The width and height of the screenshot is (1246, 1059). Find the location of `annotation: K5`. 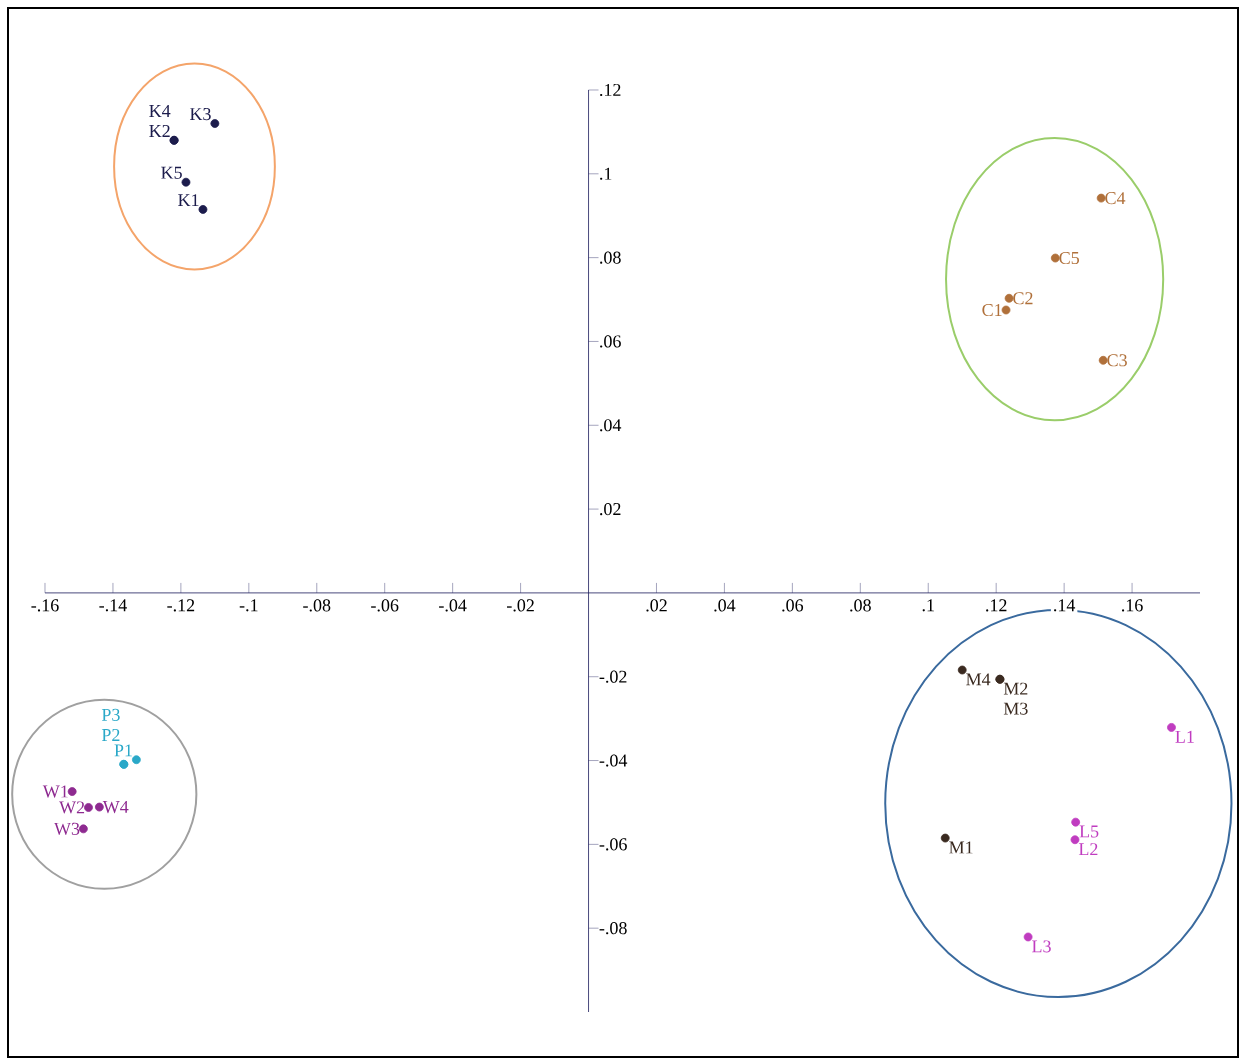

annotation: K5 is located at coordinates (171, 172).